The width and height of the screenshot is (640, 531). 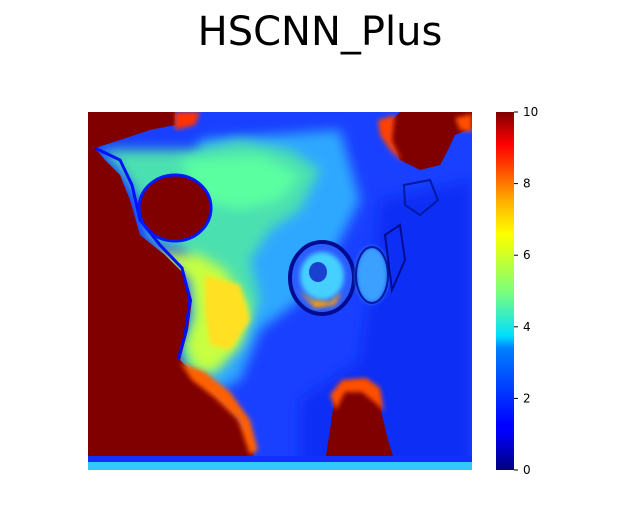 What do you see at coordinates (527, 470) in the screenshot?
I see `colorbar-tick-label: 0` at bounding box center [527, 470].